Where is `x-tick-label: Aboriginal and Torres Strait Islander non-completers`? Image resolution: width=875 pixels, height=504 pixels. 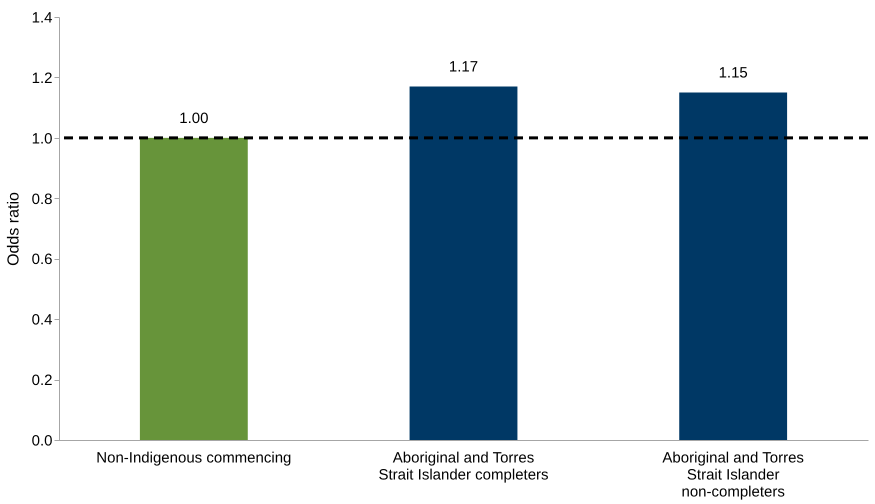
x-tick-label: Aboriginal and Torres Strait Islander non-completers is located at coordinates (733, 475).